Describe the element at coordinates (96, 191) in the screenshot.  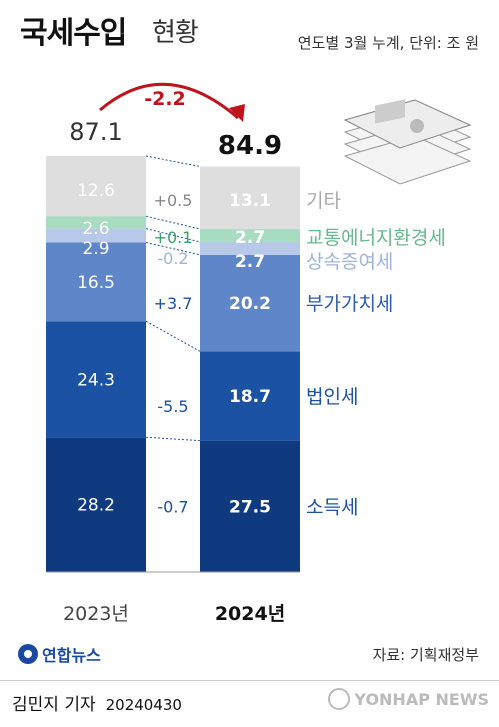
I see `bar-value-label: 12.6` at that location.